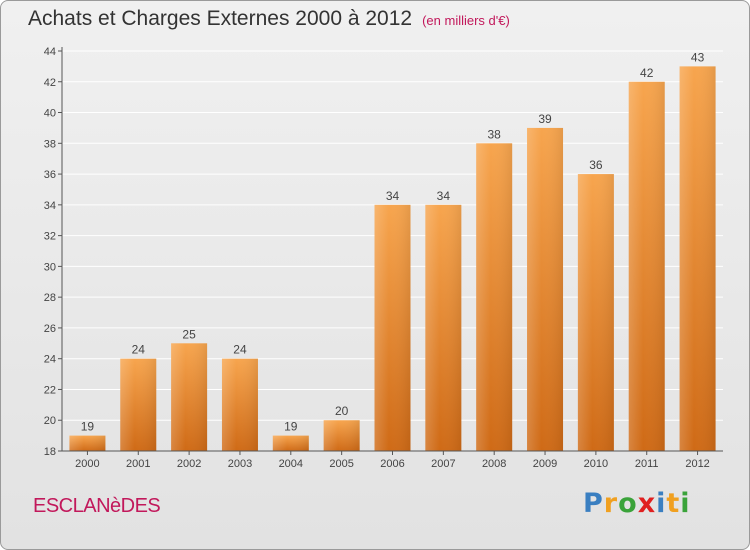 This screenshot has height=550, width=750. Describe the element at coordinates (341, 435) in the screenshot. I see `bar-shine-2005` at that location.